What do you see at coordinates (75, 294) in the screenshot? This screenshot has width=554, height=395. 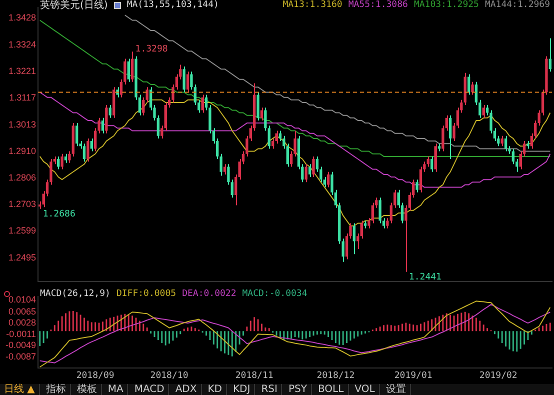 I see `chart-title: MACD(26,12,9)` at bounding box center [75, 294].